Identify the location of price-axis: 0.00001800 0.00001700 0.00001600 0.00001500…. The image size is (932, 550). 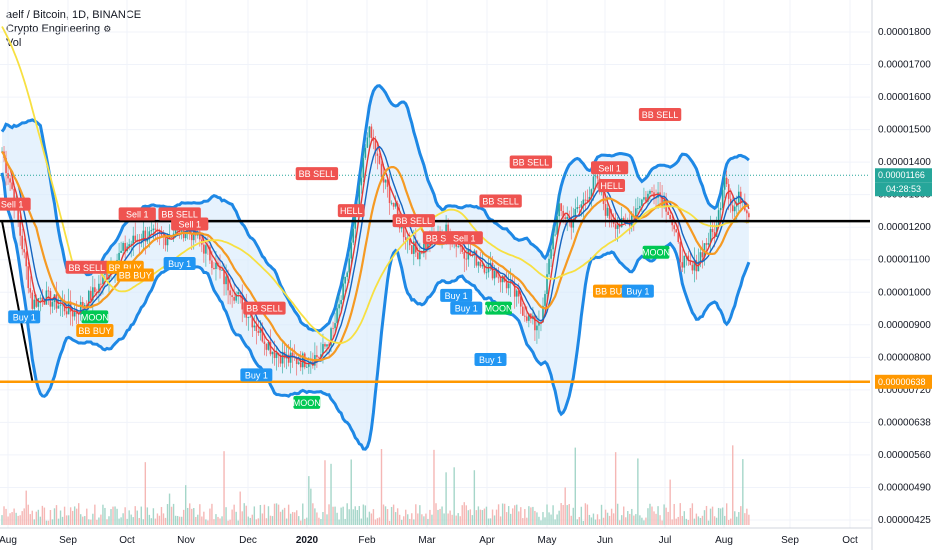
(901, 275).